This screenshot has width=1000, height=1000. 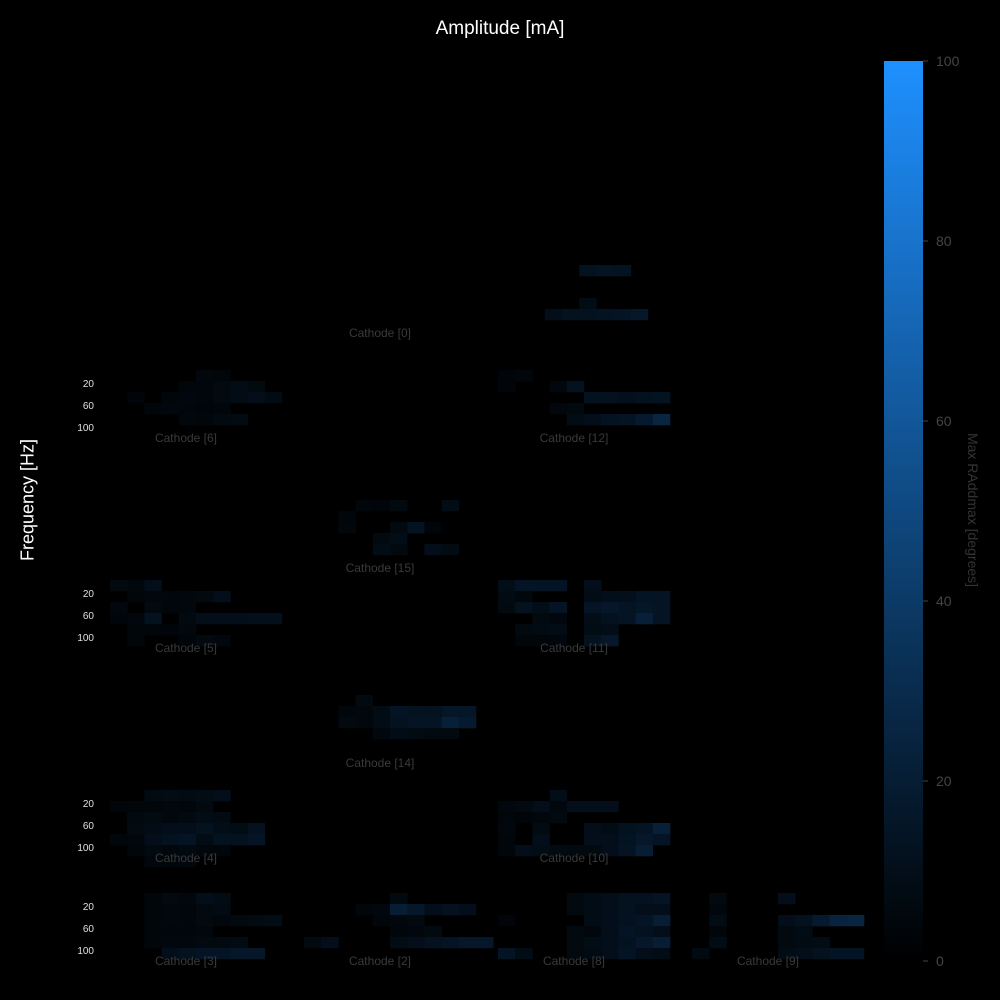 What do you see at coordinates (171, 829) in the screenshot?
I see `panel-7: Cathode [4] 20 60 100` at bounding box center [171, 829].